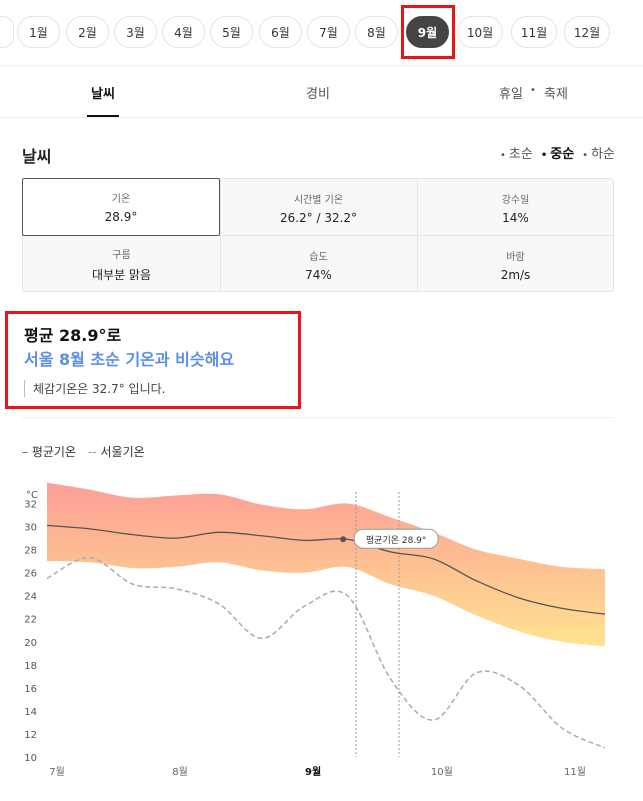  What do you see at coordinates (480, 32) in the screenshot?
I see `month-10: 10월` at bounding box center [480, 32].